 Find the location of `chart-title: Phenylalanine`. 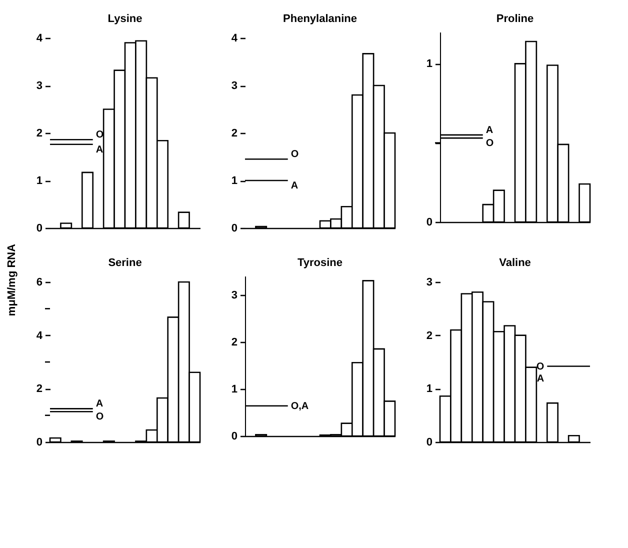

chart-title: Phenylalanine is located at coordinates (320, 19).